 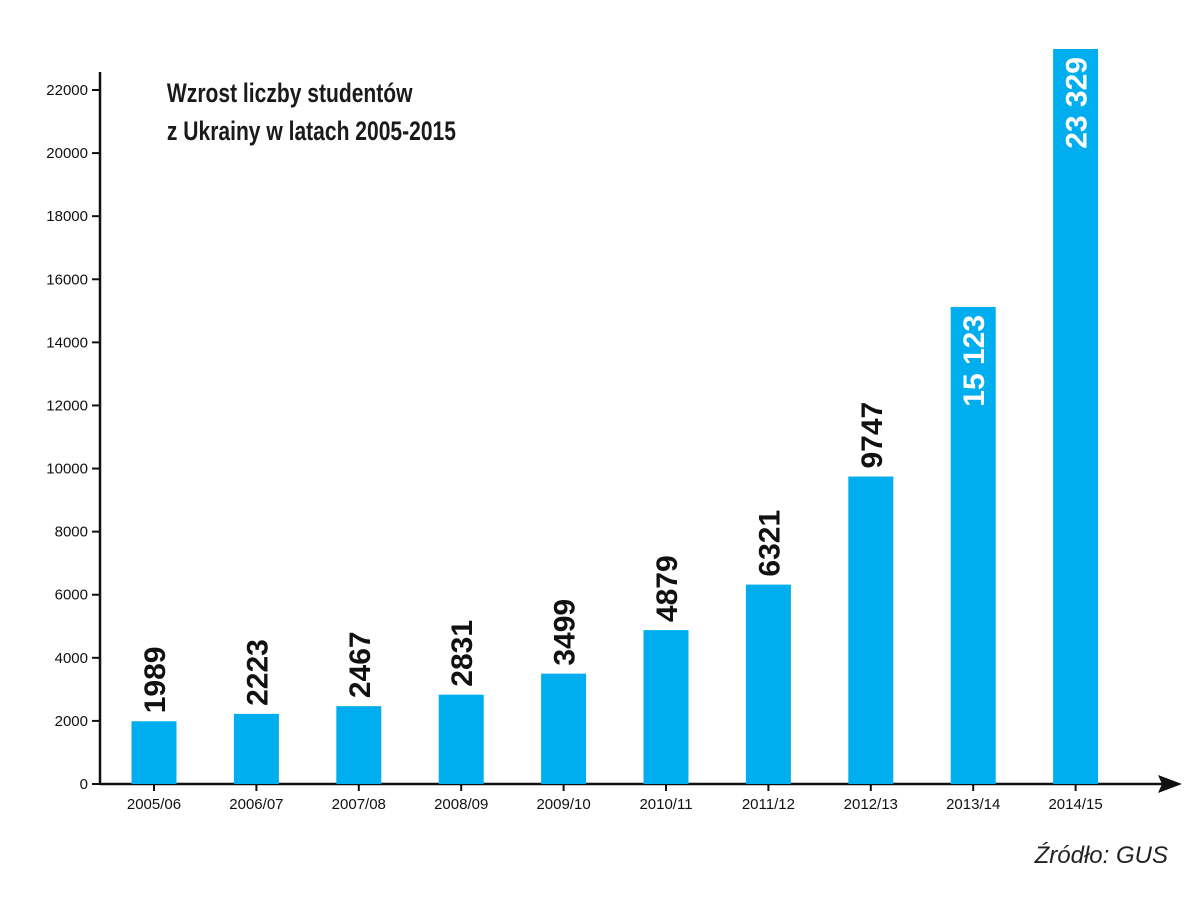 What do you see at coordinates (67, 90) in the screenshot?
I see `y-tick-label: 22000` at bounding box center [67, 90].